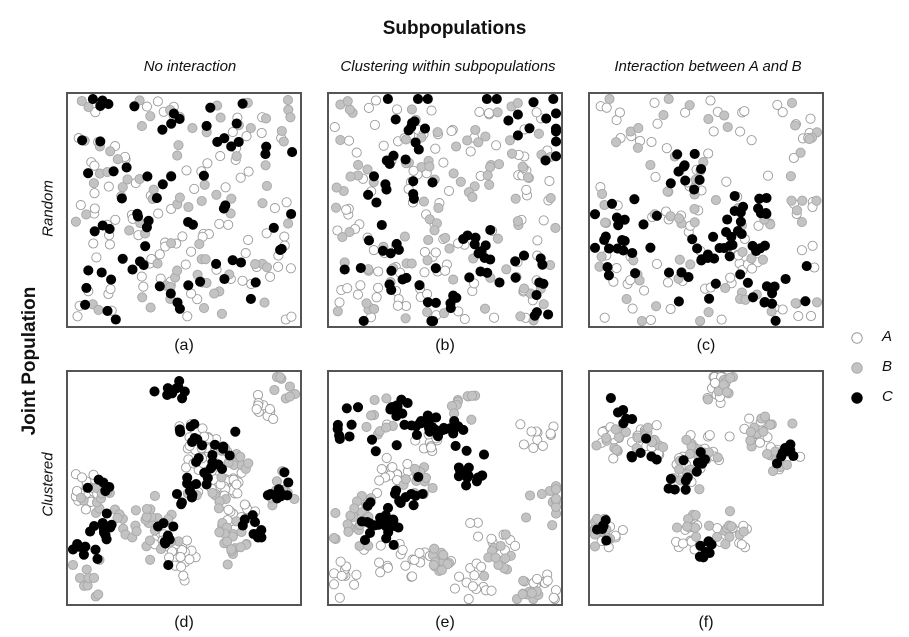  I want to click on panel-f, so click(706, 488).